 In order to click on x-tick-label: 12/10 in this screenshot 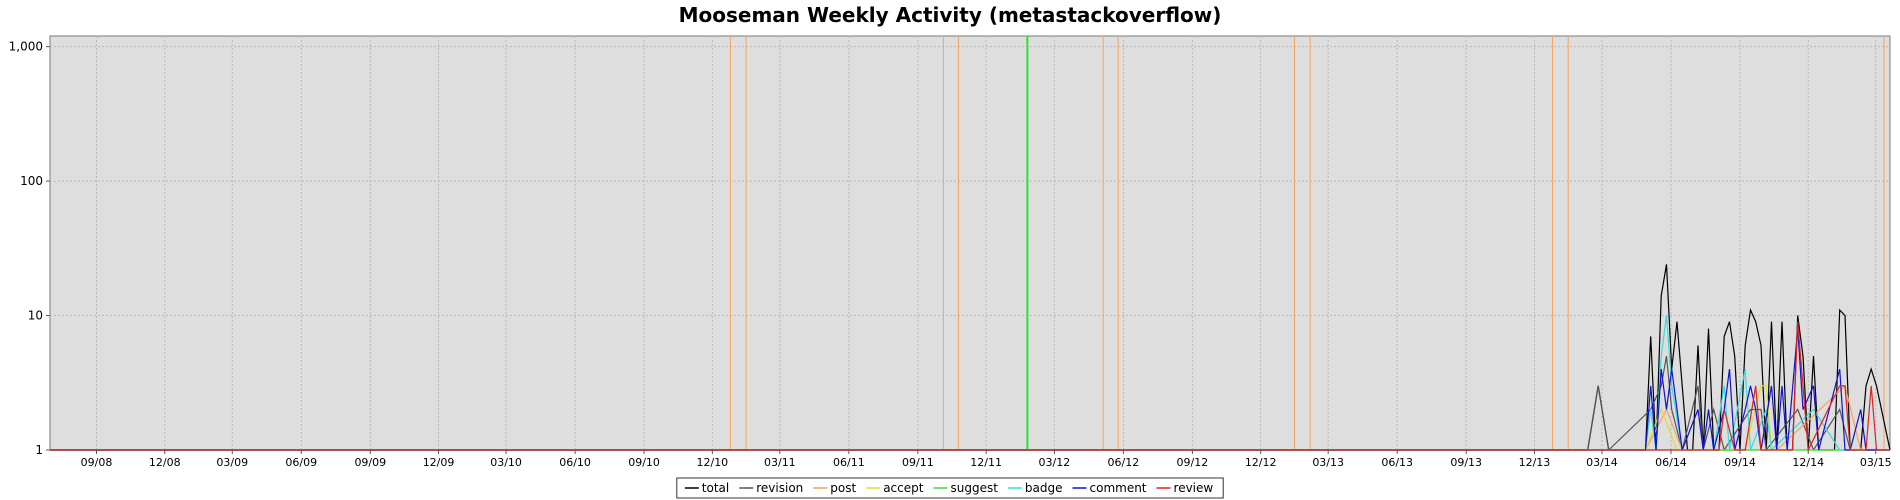, I will do `click(712, 462)`.